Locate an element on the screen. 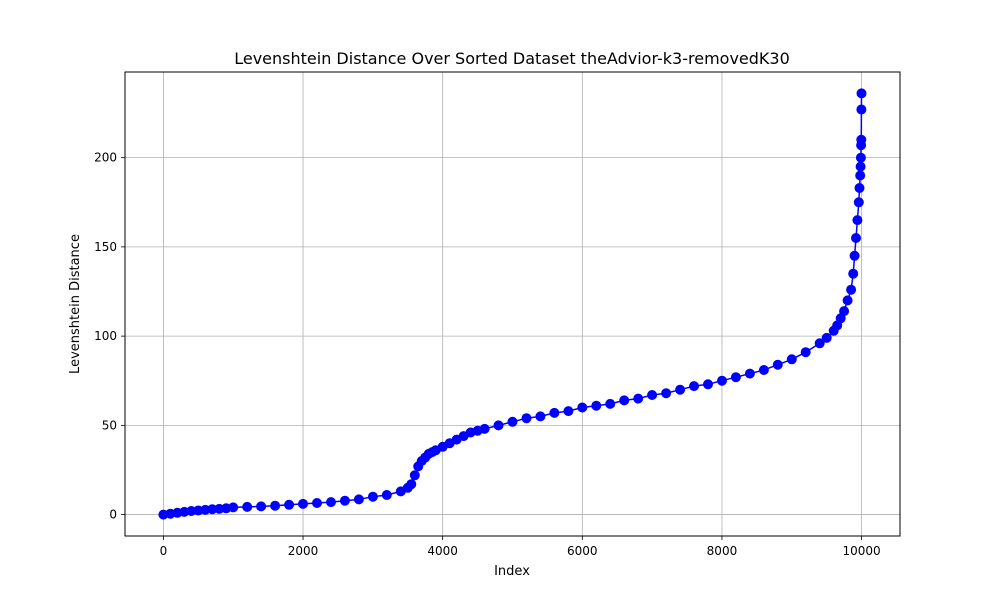  x-tick-label: 0 is located at coordinates (164, 551).